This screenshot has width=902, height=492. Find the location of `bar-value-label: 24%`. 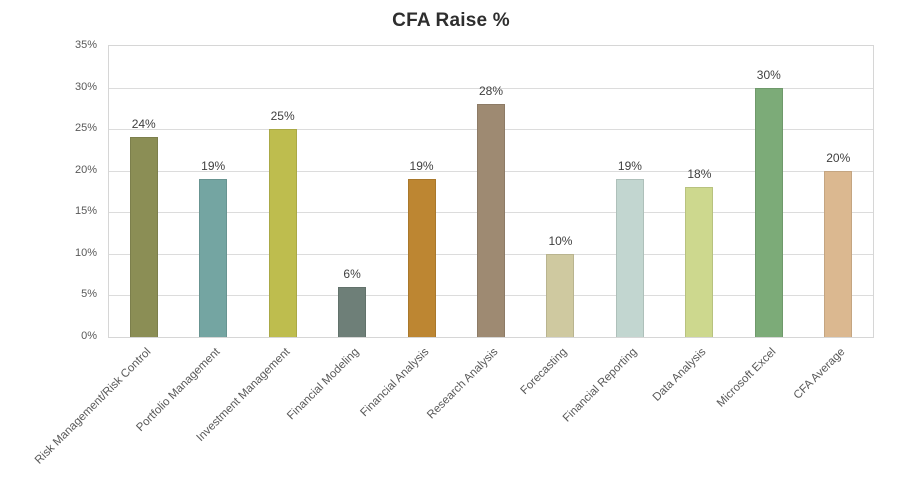

bar-value-label: 24% is located at coordinates (143, 124).